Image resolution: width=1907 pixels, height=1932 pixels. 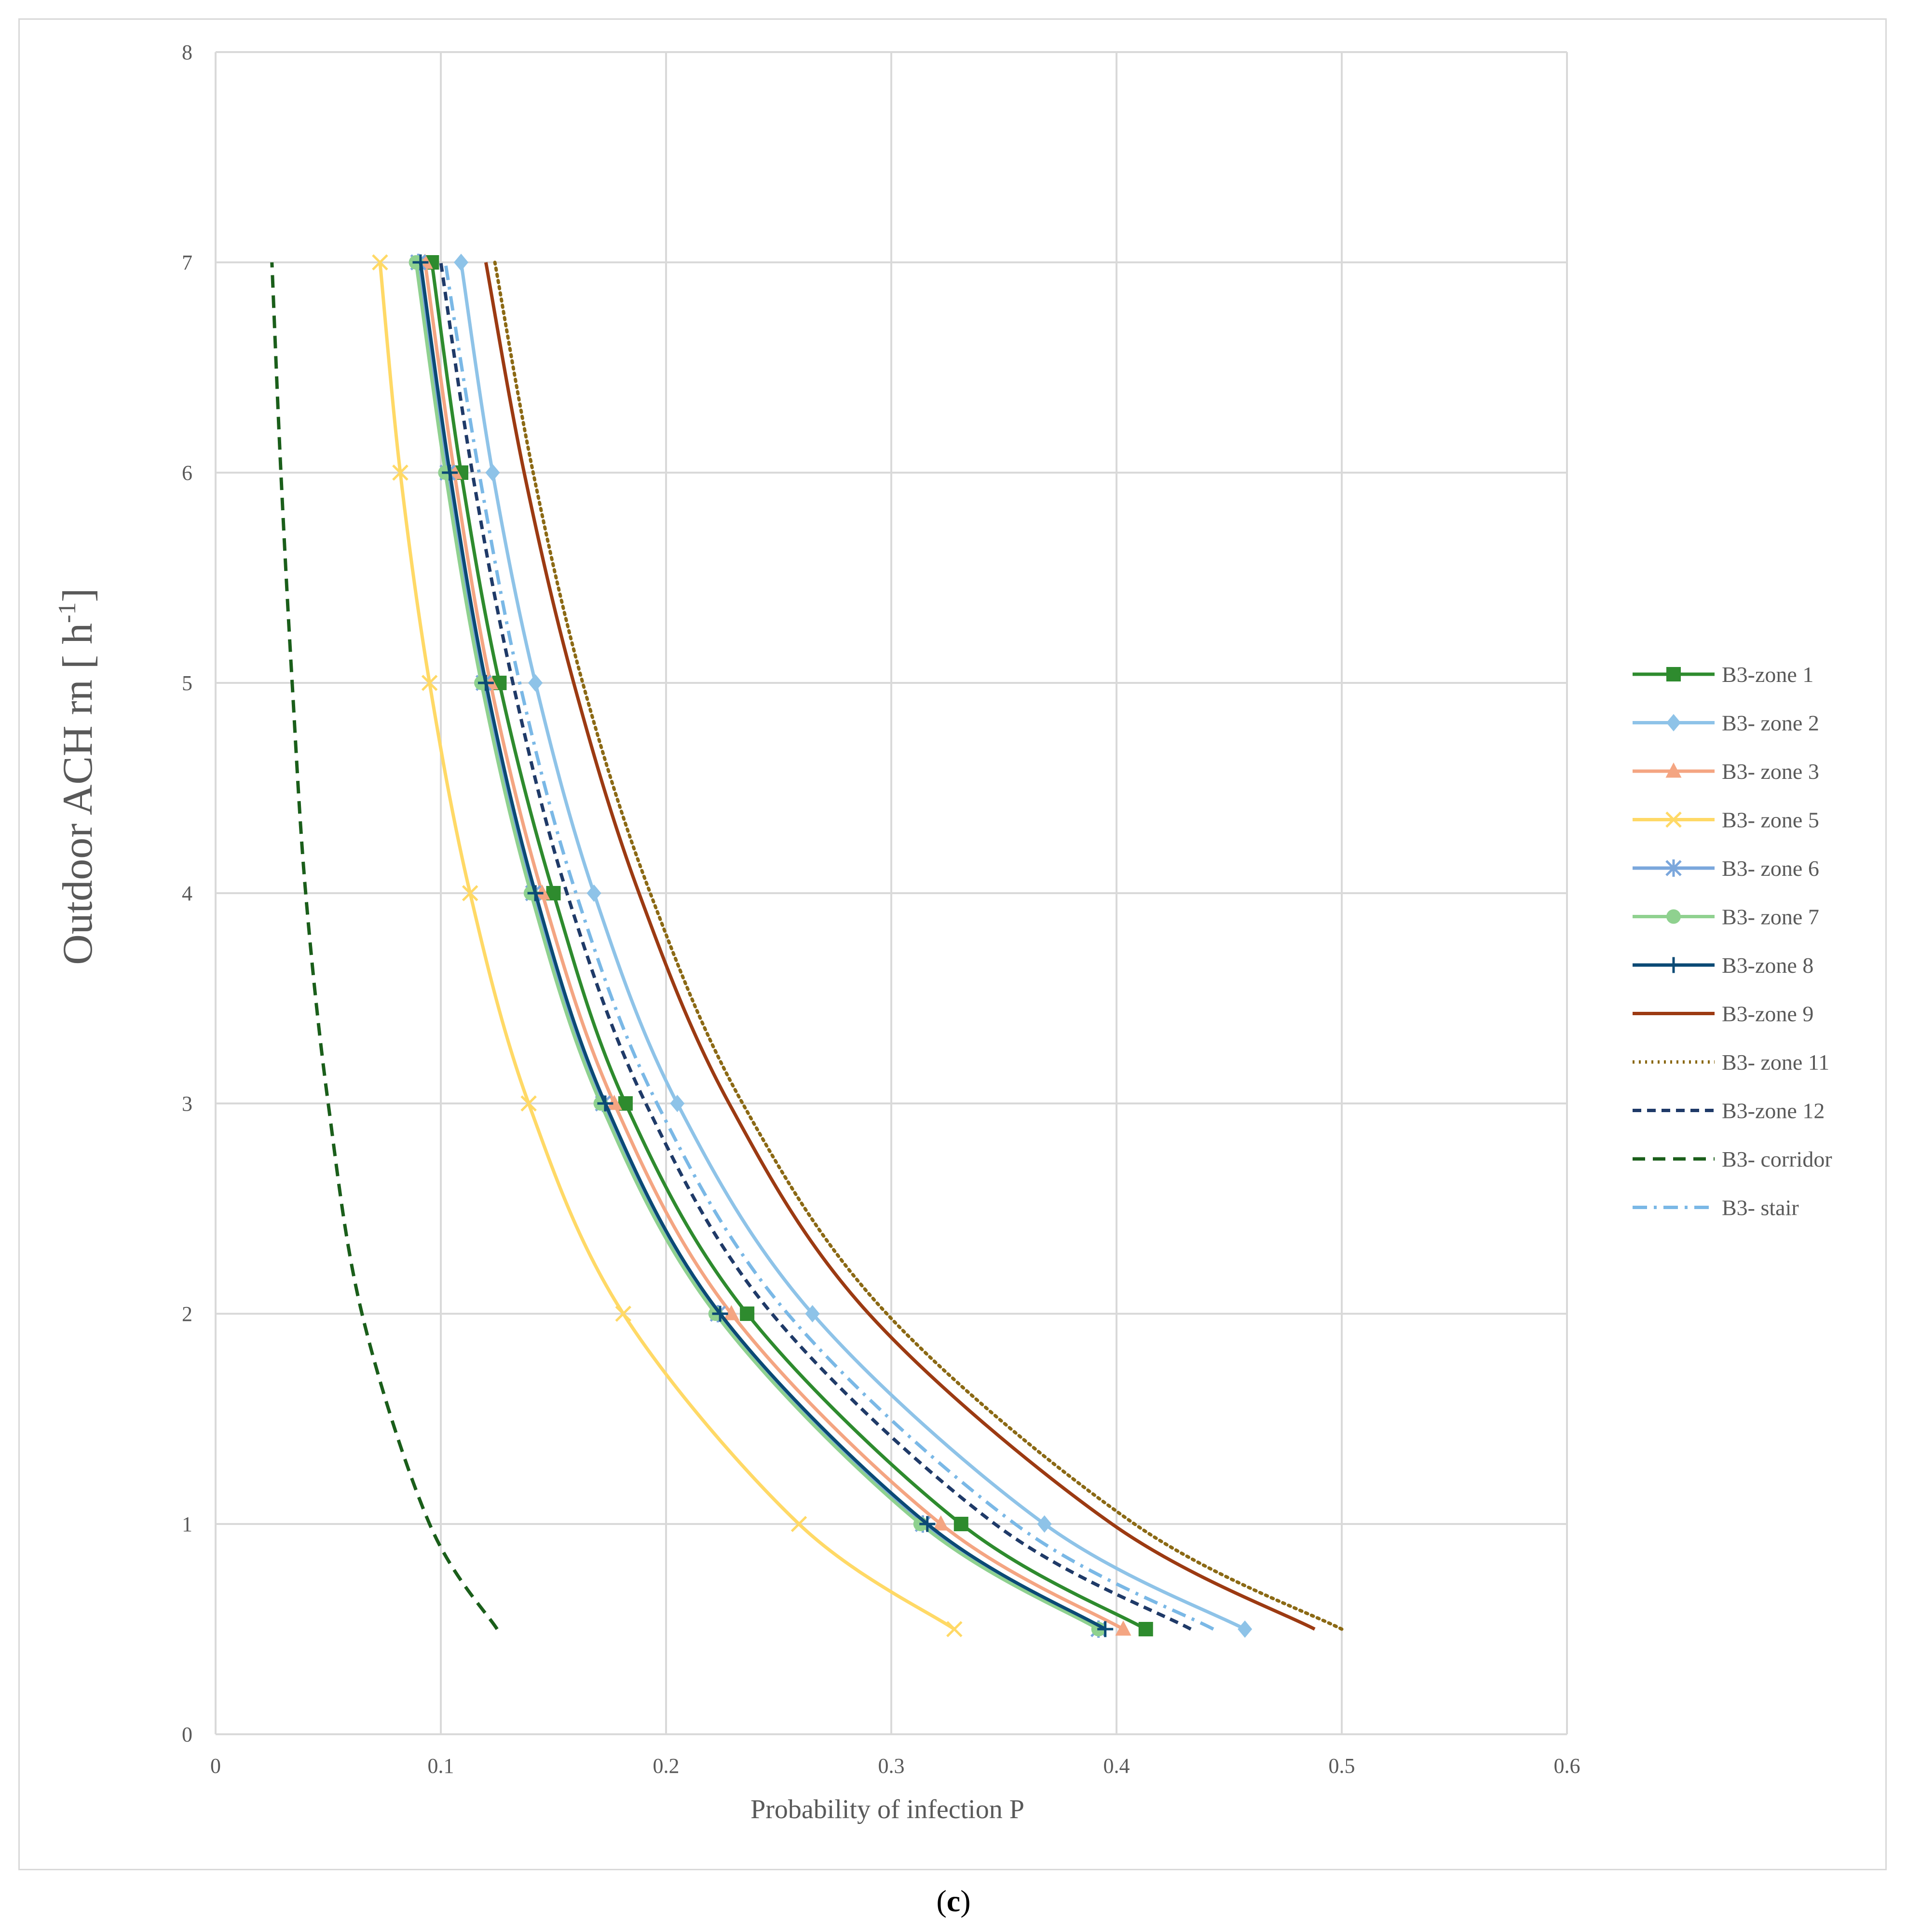 I want to click on legend-entry: B3-zone 8, so click(x=1723, y=965).